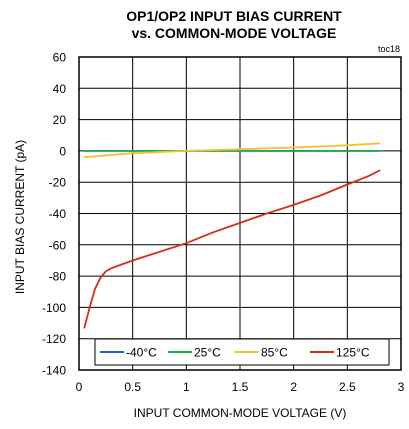  Describe the element at coordinates (62, 151) in the screenshot. I see `y-tick-label: 0` at that location.